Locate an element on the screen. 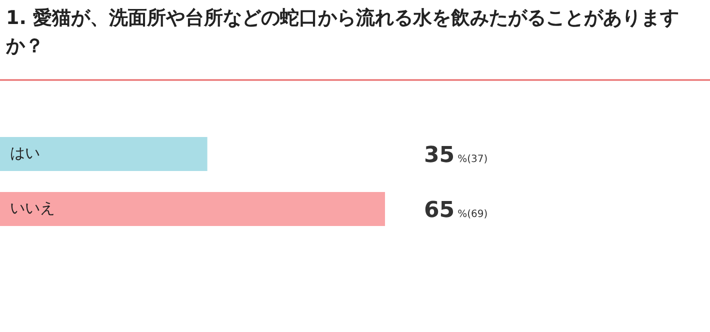 The height and width of the screenshot is (332, 710). data-label: 65%(69) is located at coordinates (456, 210).